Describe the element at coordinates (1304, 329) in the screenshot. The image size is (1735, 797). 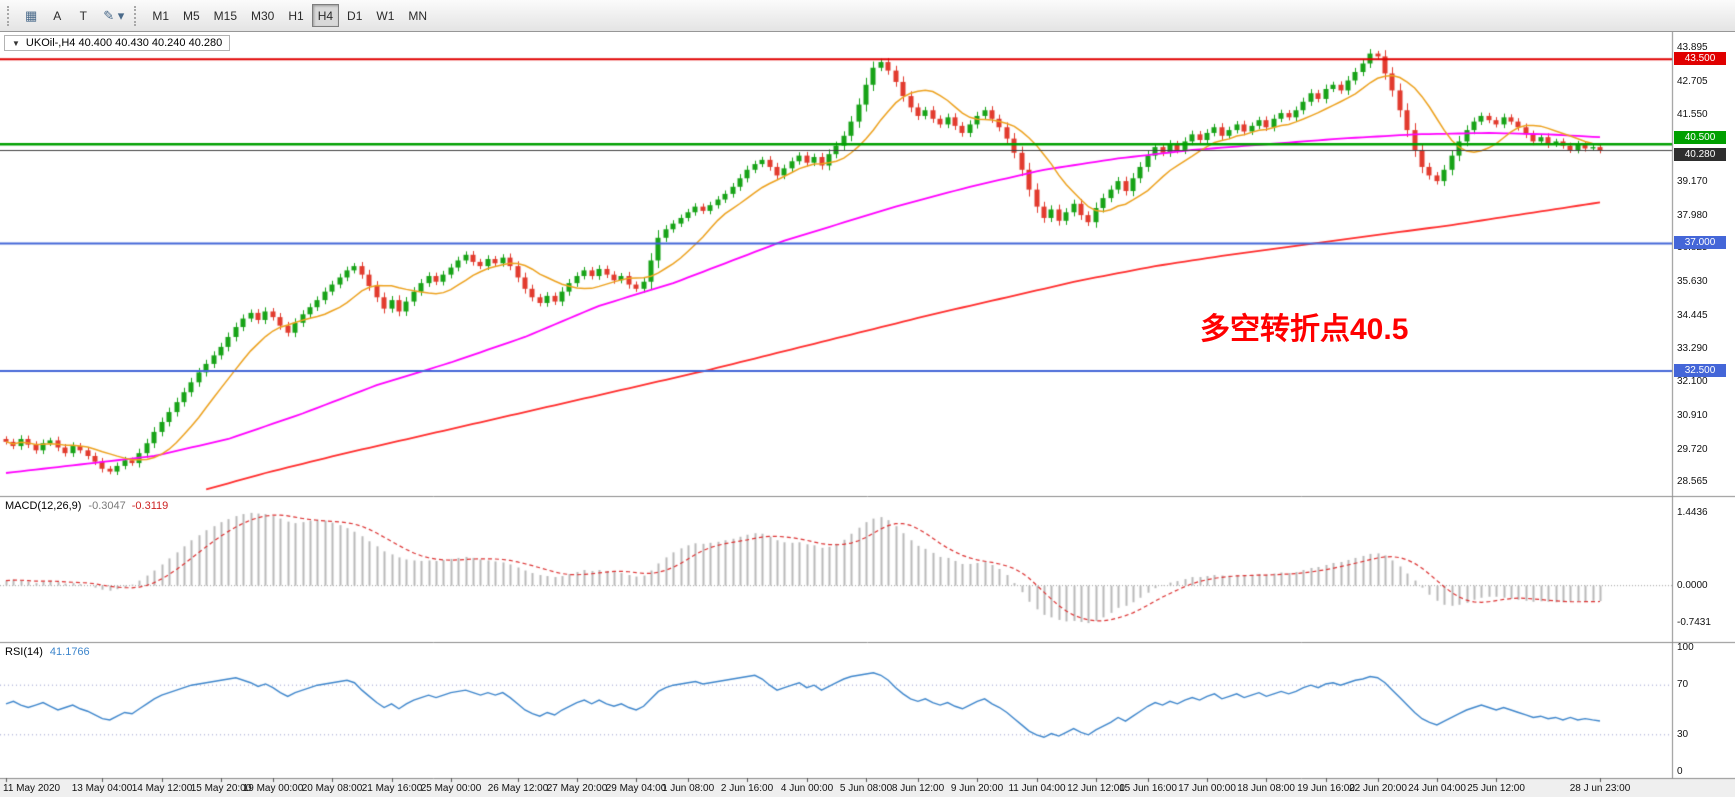
I see `chart-annotation-text: 多空转折点40.5` at that location.